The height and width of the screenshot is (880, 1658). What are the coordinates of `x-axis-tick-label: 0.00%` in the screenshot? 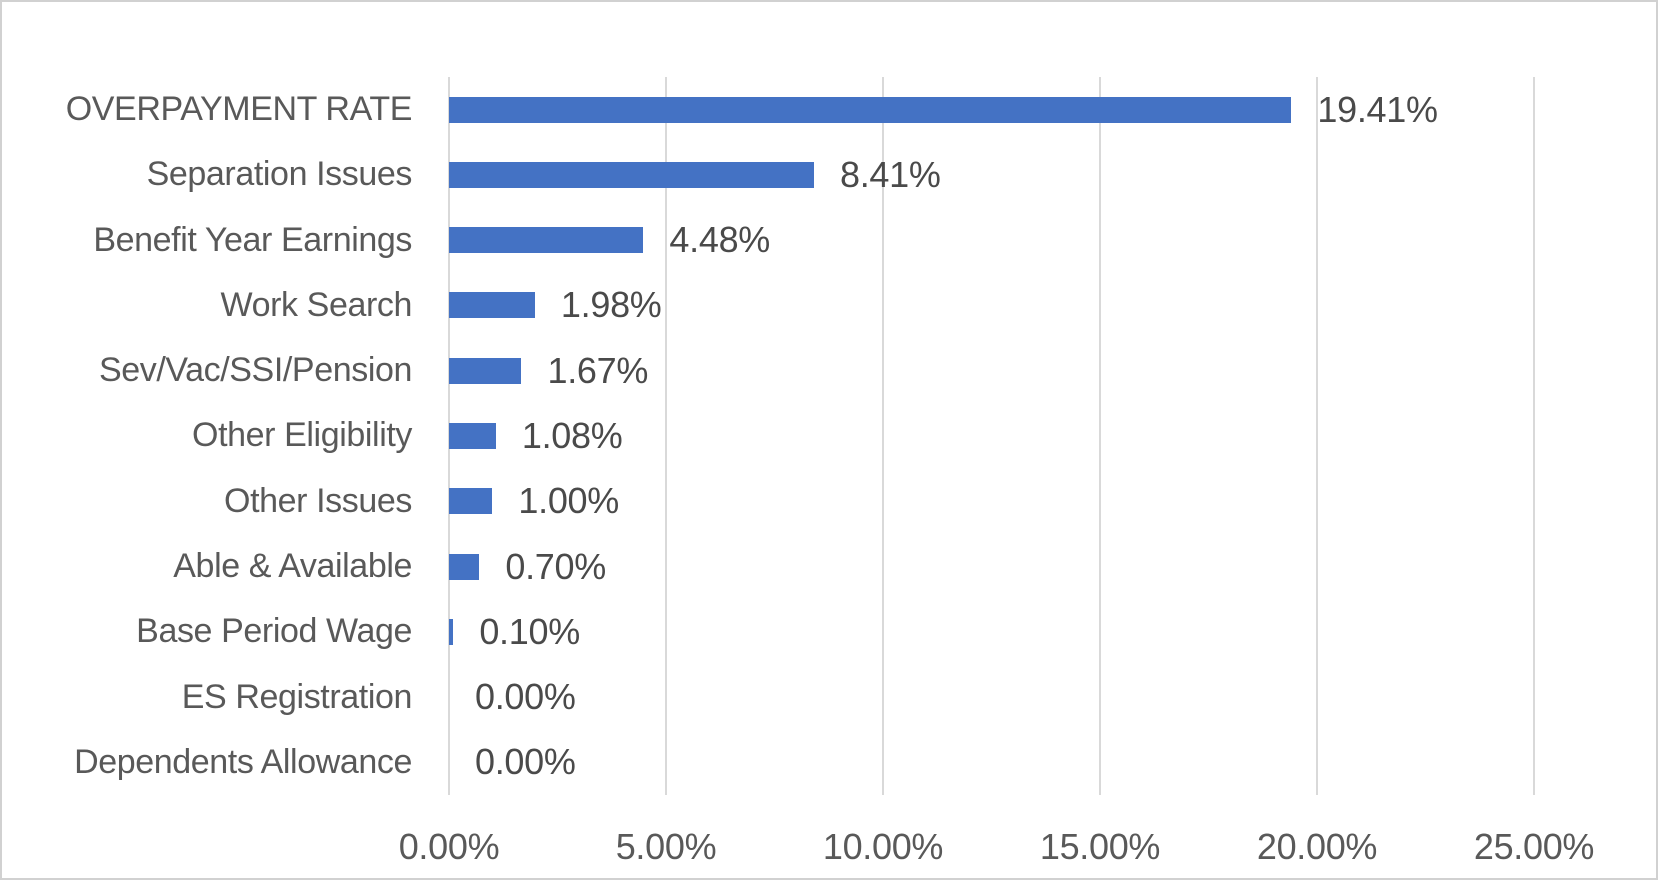 It's located at (449, 846).